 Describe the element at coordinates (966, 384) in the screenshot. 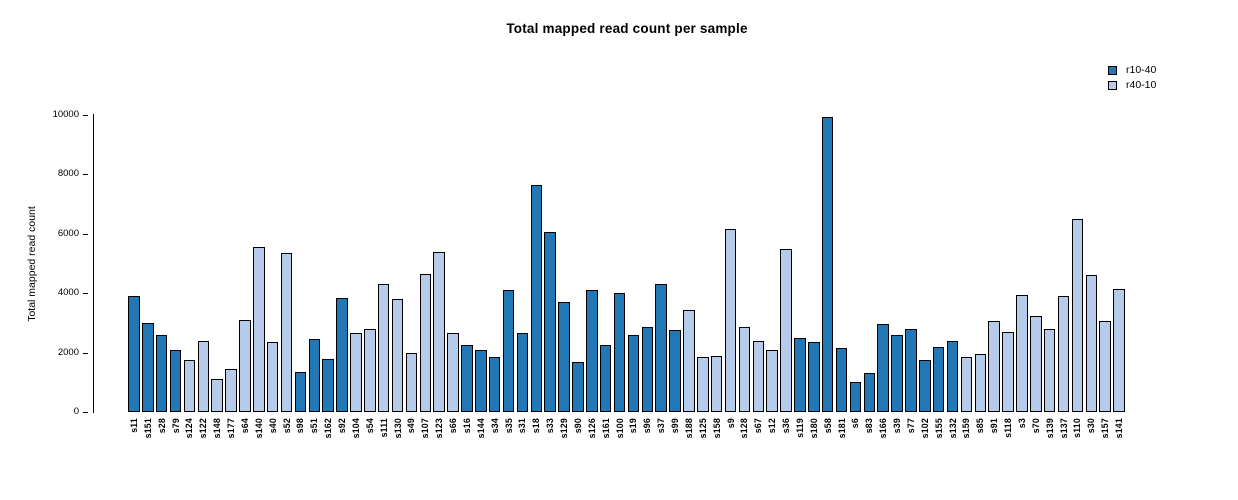

I see `bar-s159` at that location.